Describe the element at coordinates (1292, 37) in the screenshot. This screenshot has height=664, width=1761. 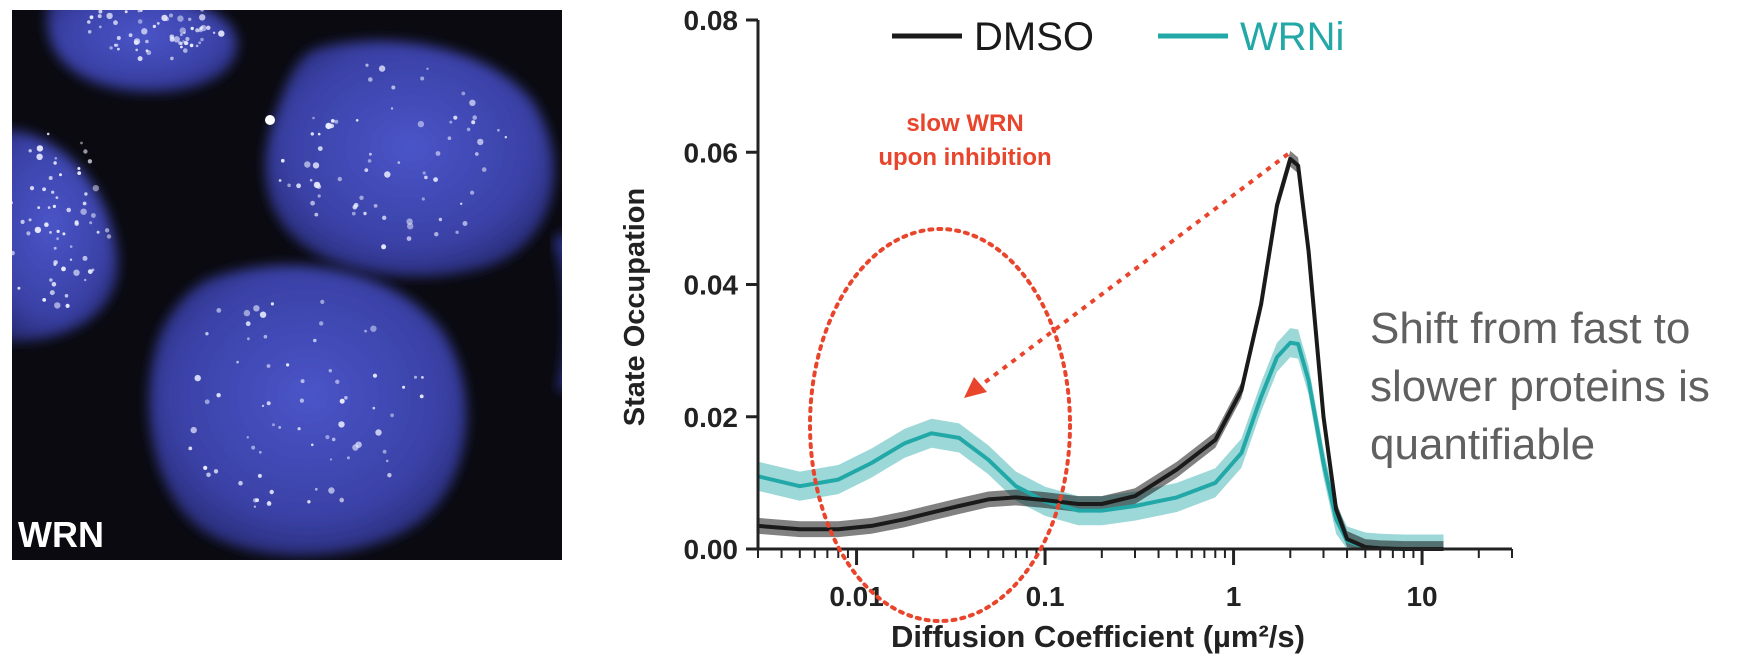
I see `legend-label-wrni: WRNi` at that location.